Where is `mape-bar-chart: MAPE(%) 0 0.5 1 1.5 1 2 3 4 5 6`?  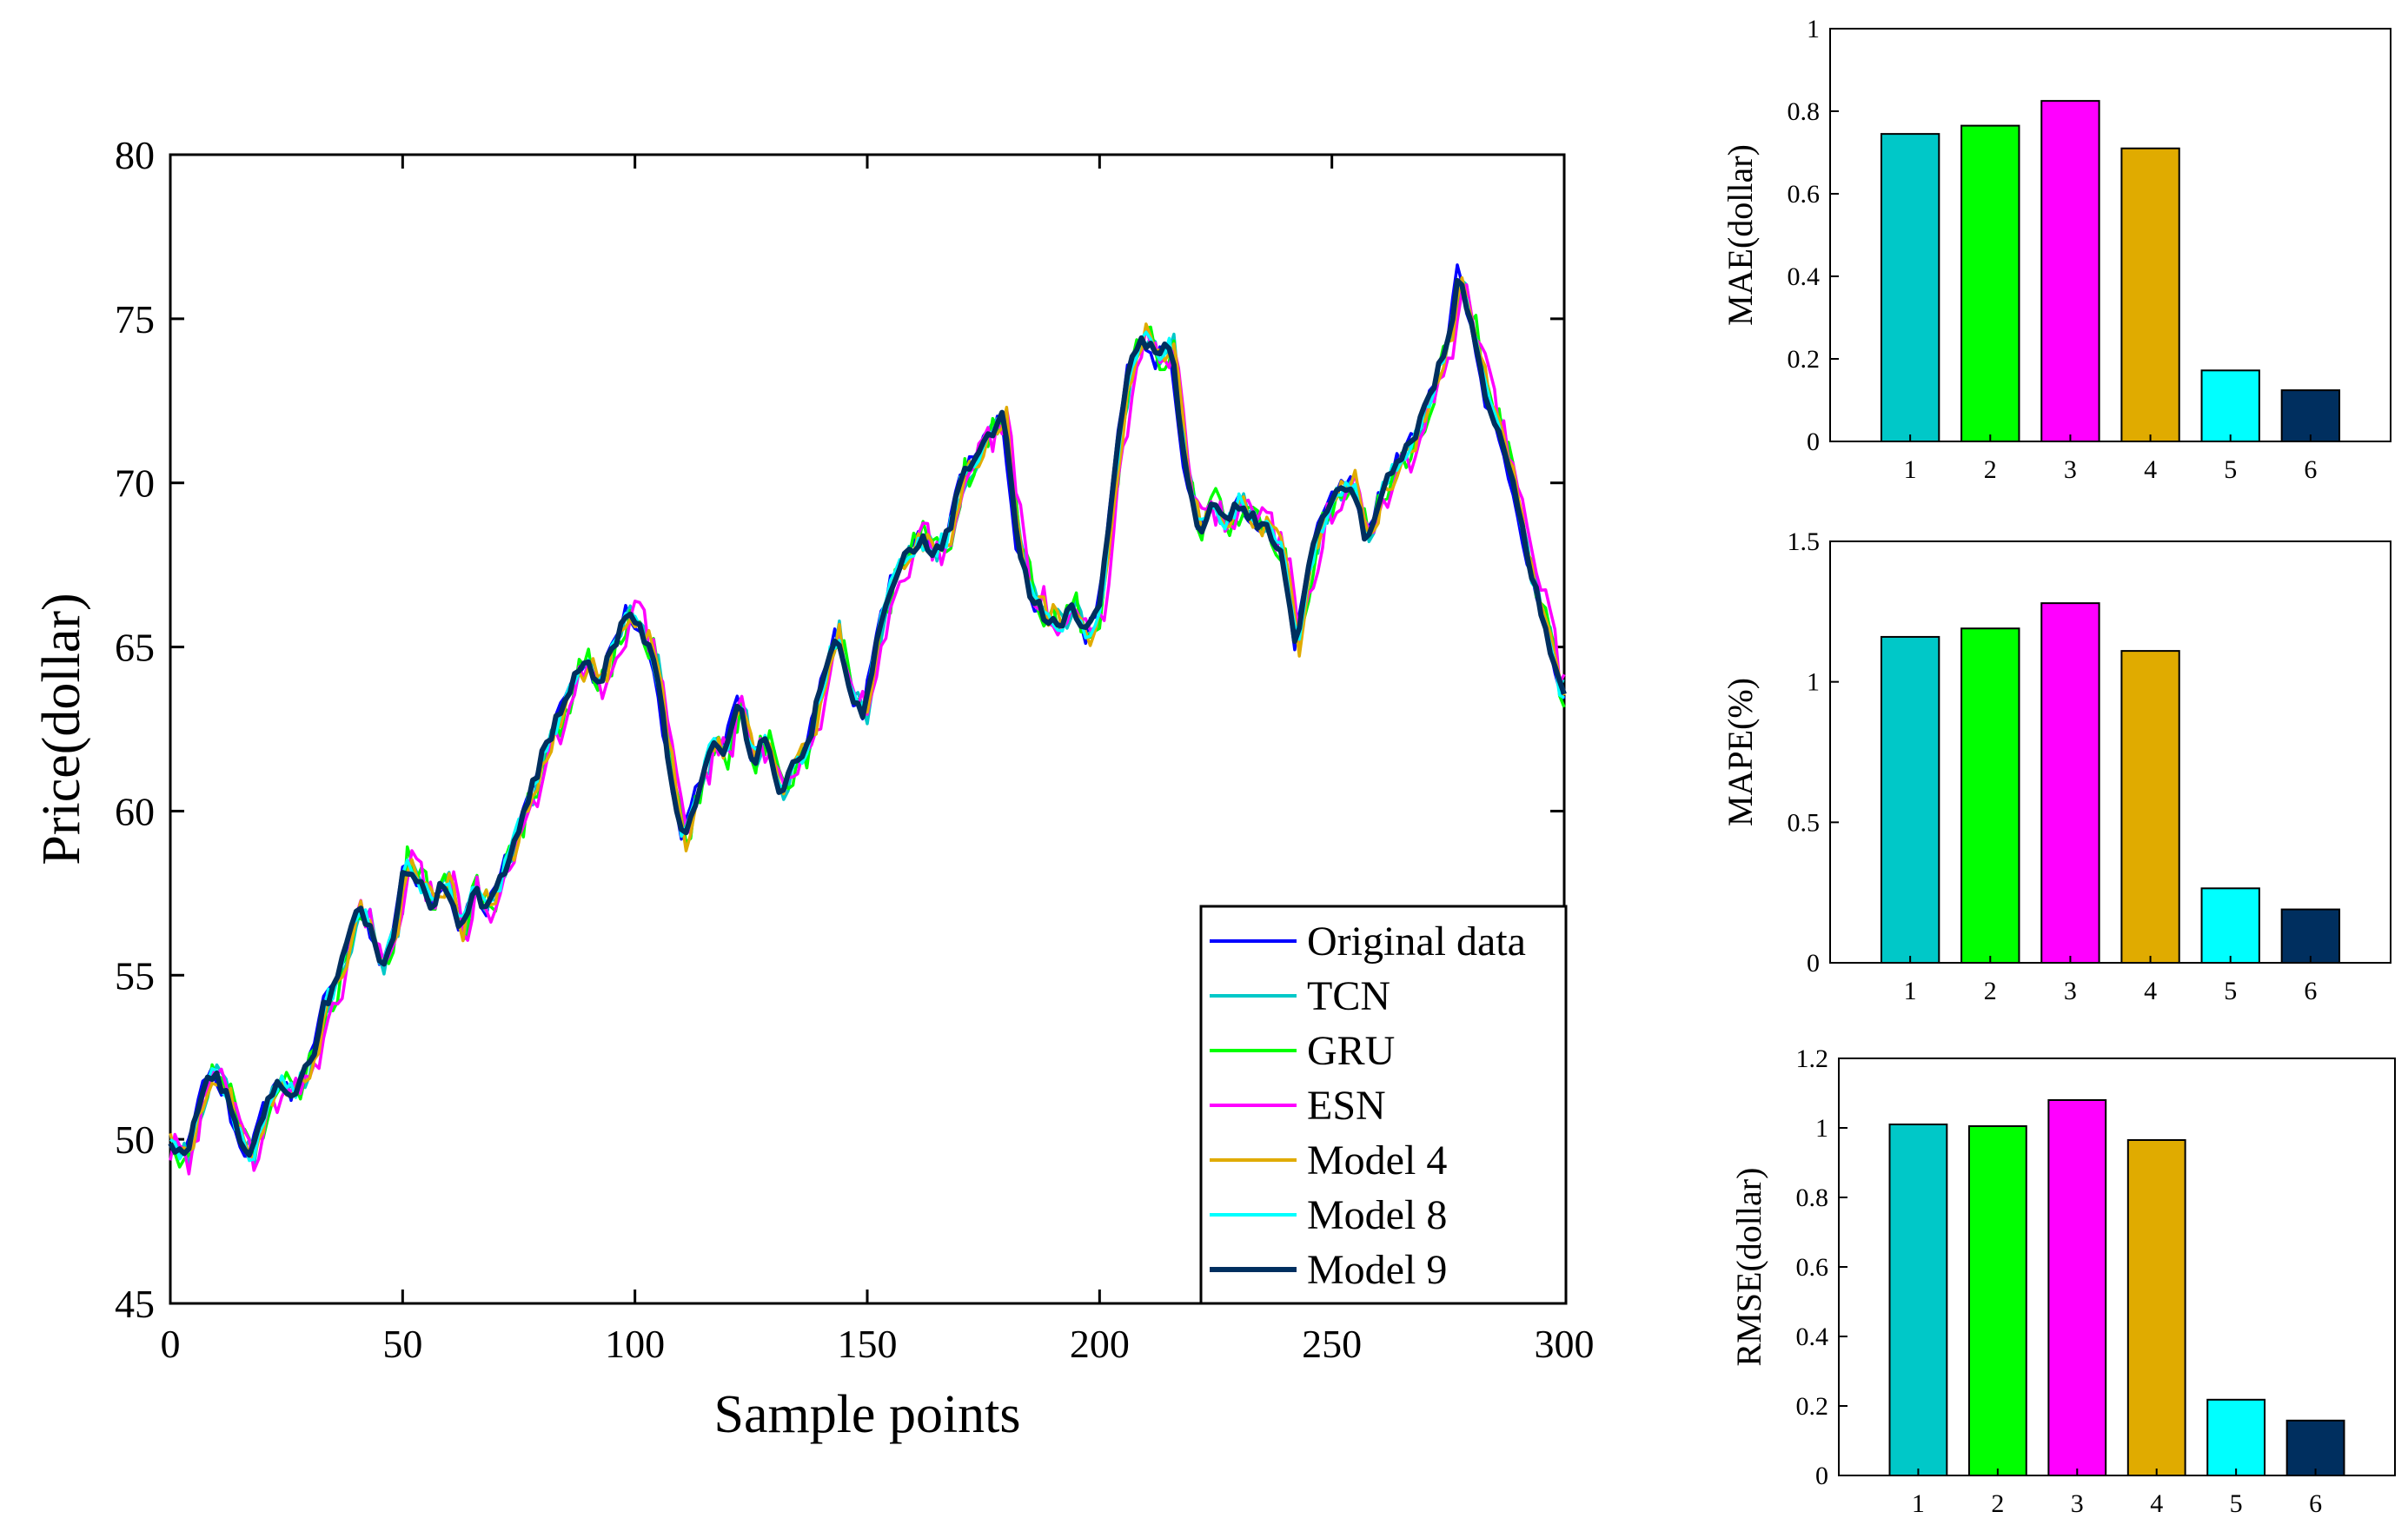 mape-bar-chart: MAPE(%) 0 0.5 1 1.5 1 2 3 4 5 6 is located at coordinates (2056, 766).